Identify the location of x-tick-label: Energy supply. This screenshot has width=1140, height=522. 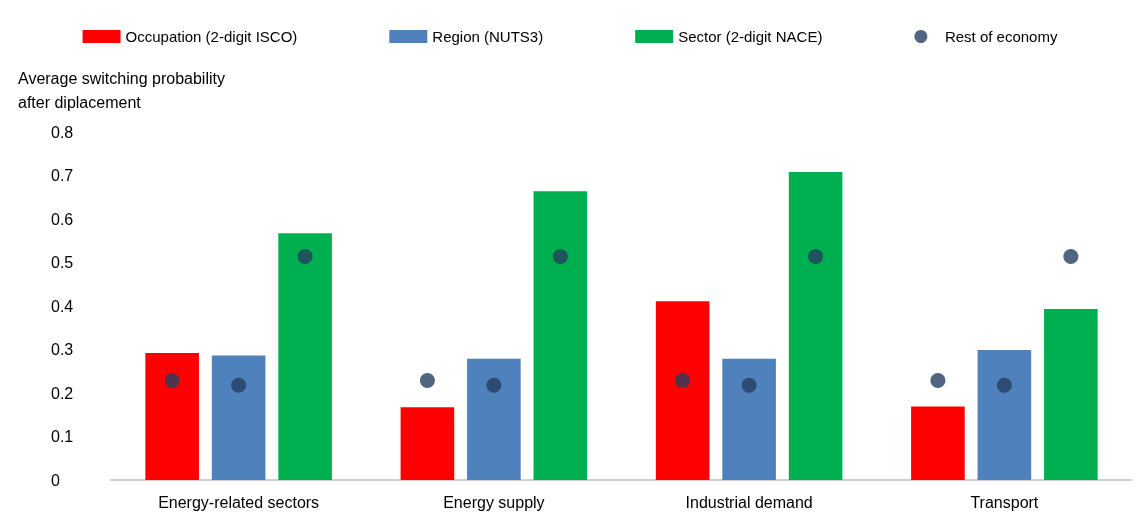
(494, 502).